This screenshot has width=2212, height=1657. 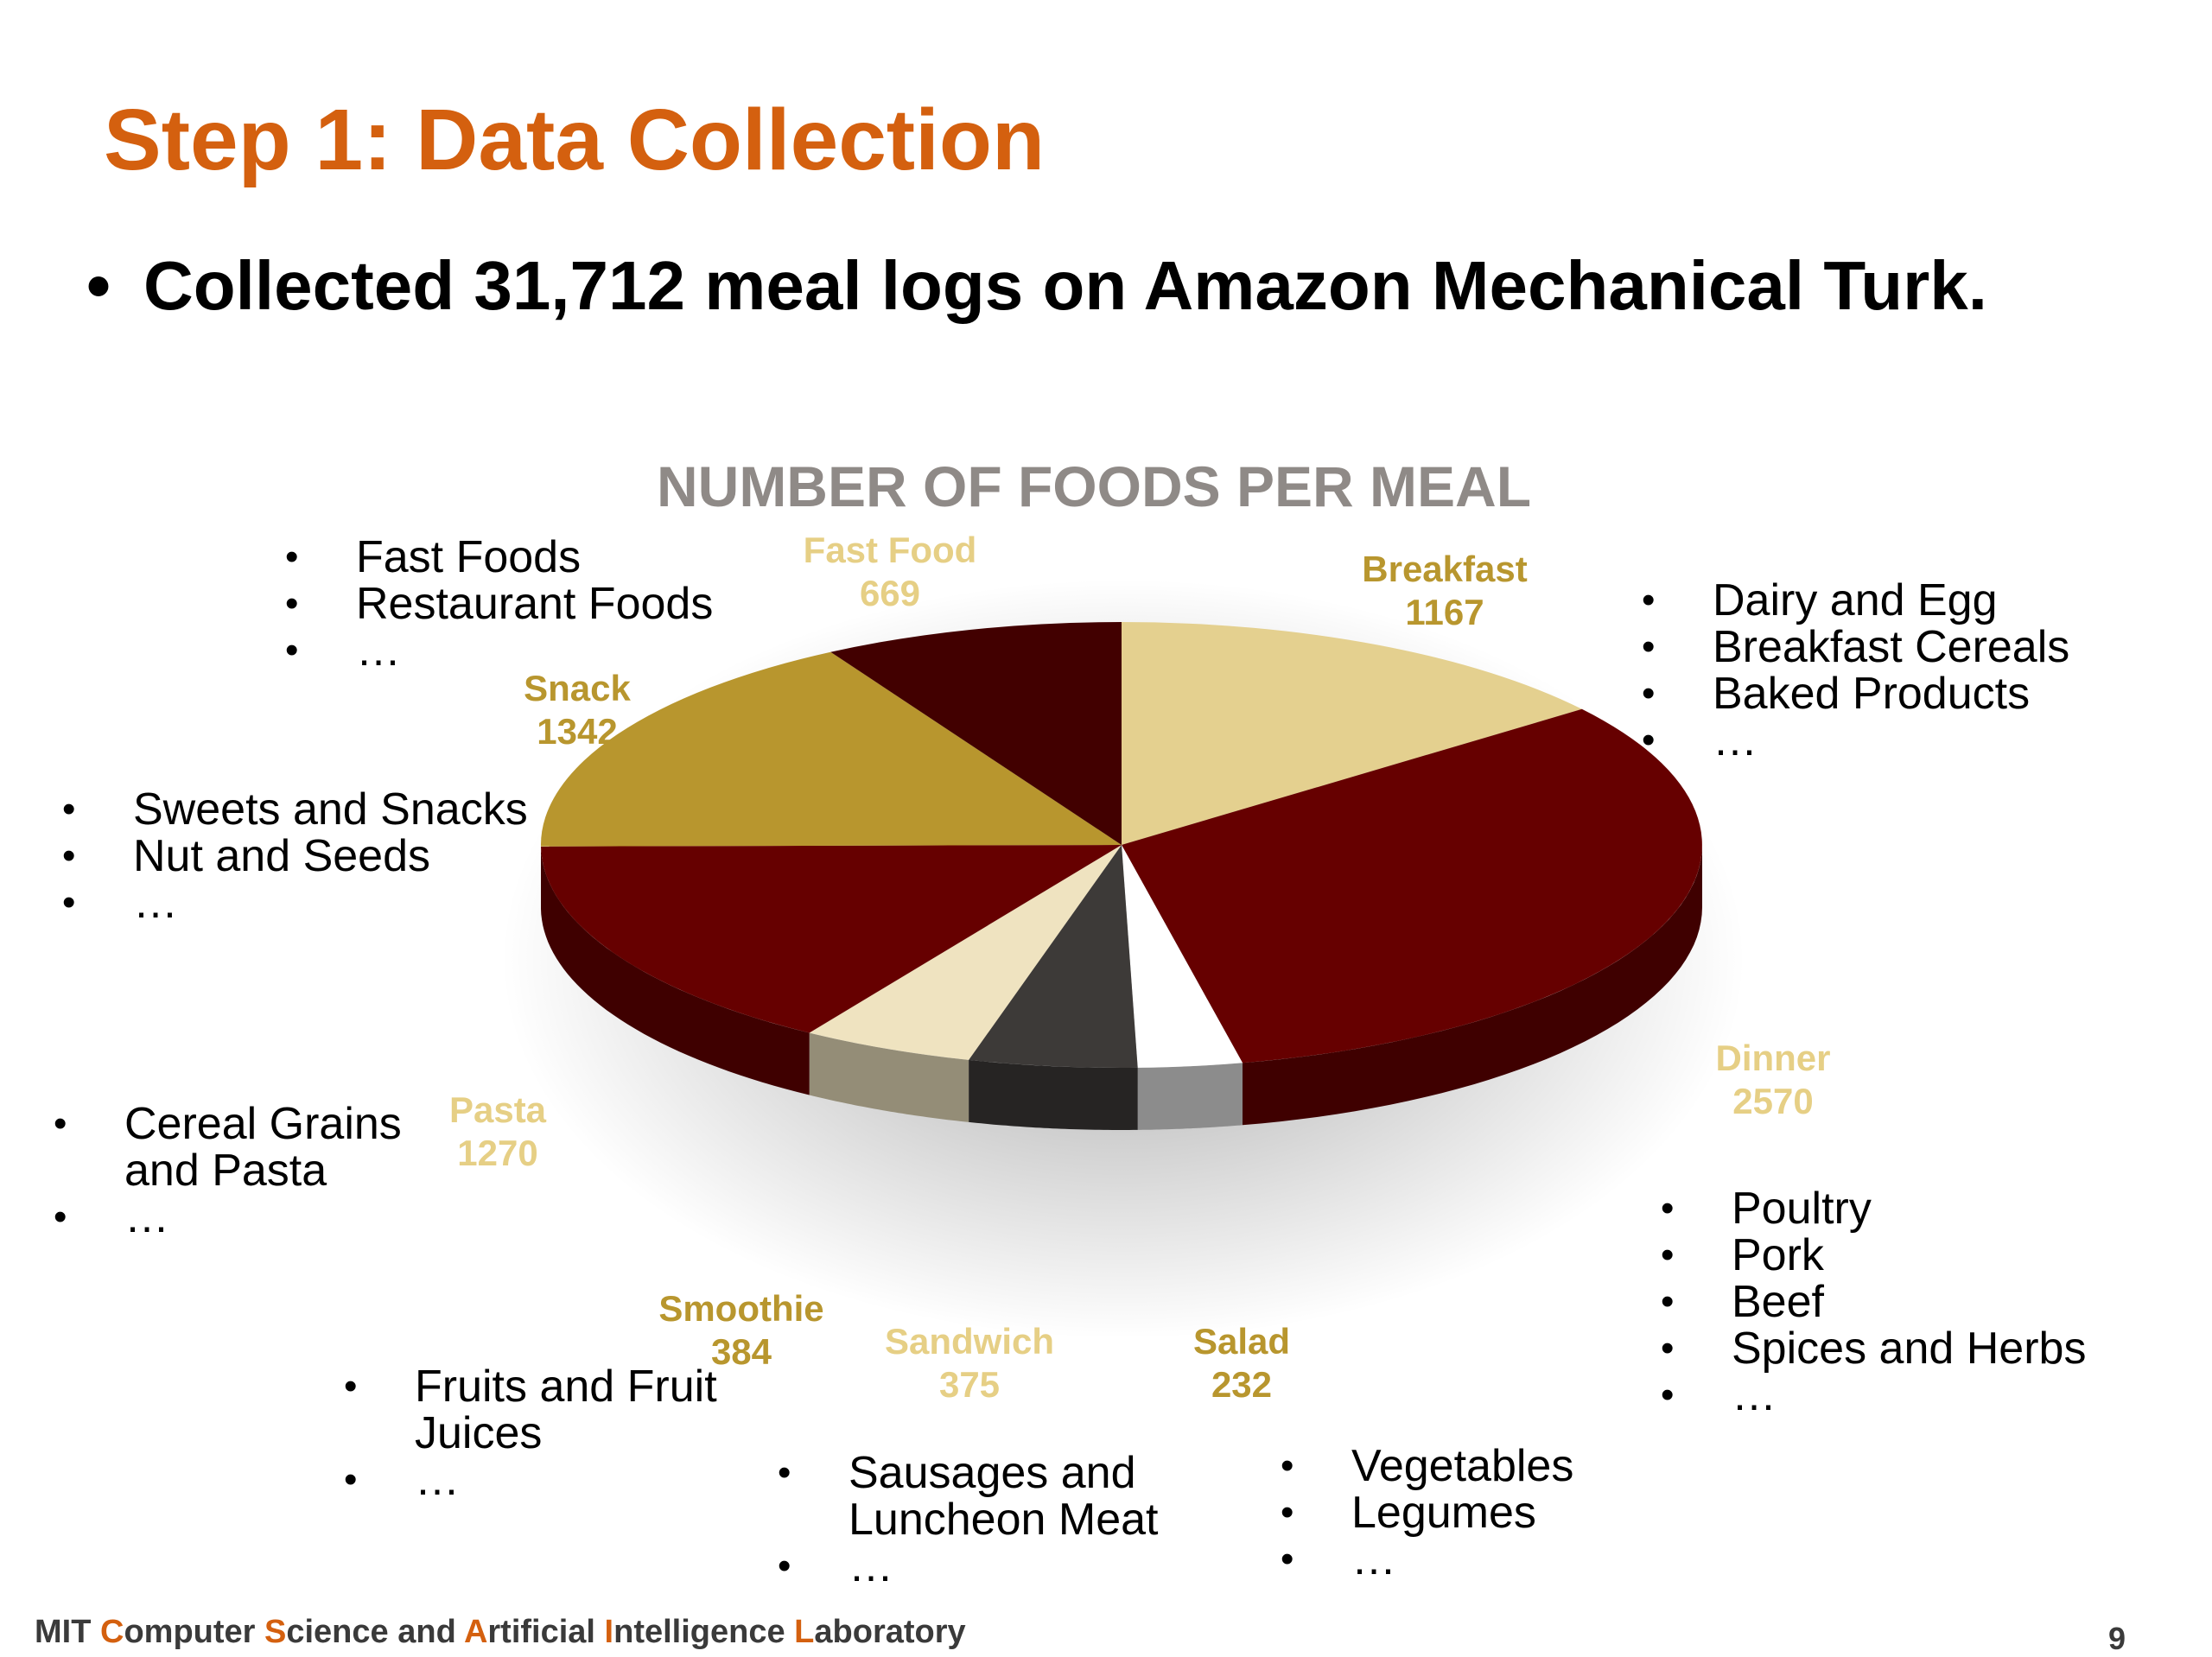 What do you see at coordinates (889, 1077) in the screenshot?
I see `pie-side-smoothie` at bounding box center [889, 1077].